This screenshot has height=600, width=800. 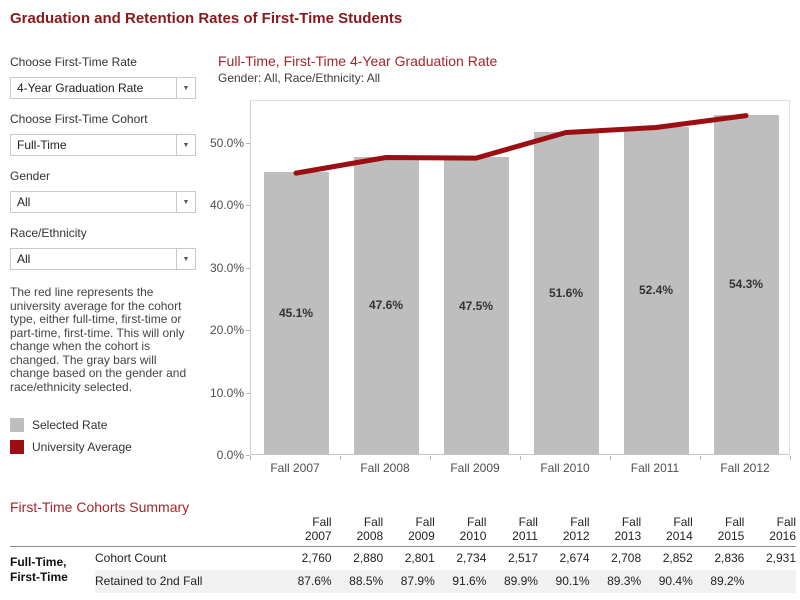 I want to click on column-header-fall-2009: Fall 2009, so click(x=409, y=531).